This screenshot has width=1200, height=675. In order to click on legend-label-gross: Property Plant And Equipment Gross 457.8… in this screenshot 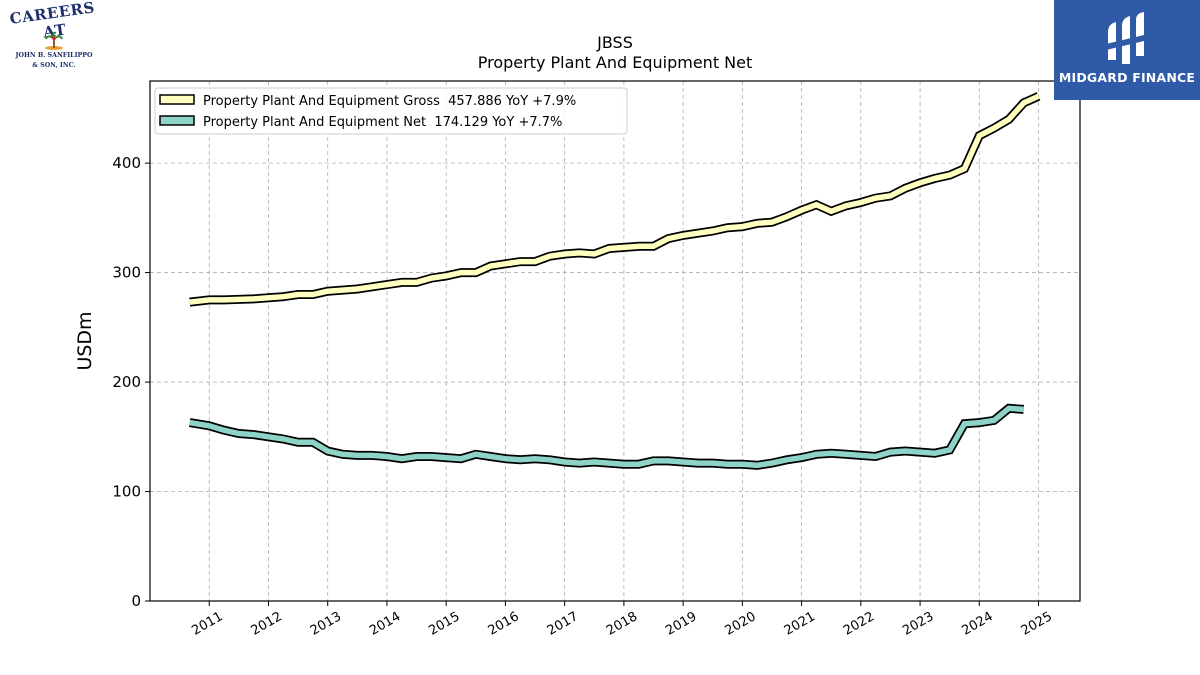, I will do `click(389, 101)`.